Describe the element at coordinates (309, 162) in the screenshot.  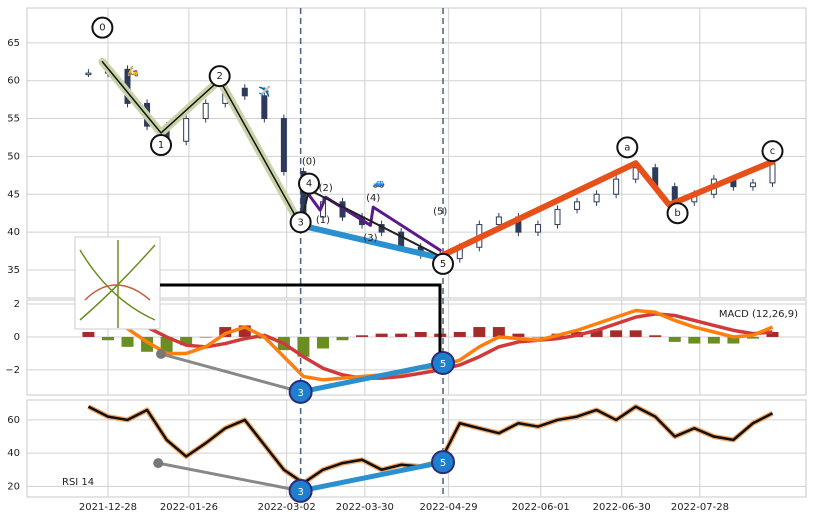
I see `subwave-label: (0)` at that location.